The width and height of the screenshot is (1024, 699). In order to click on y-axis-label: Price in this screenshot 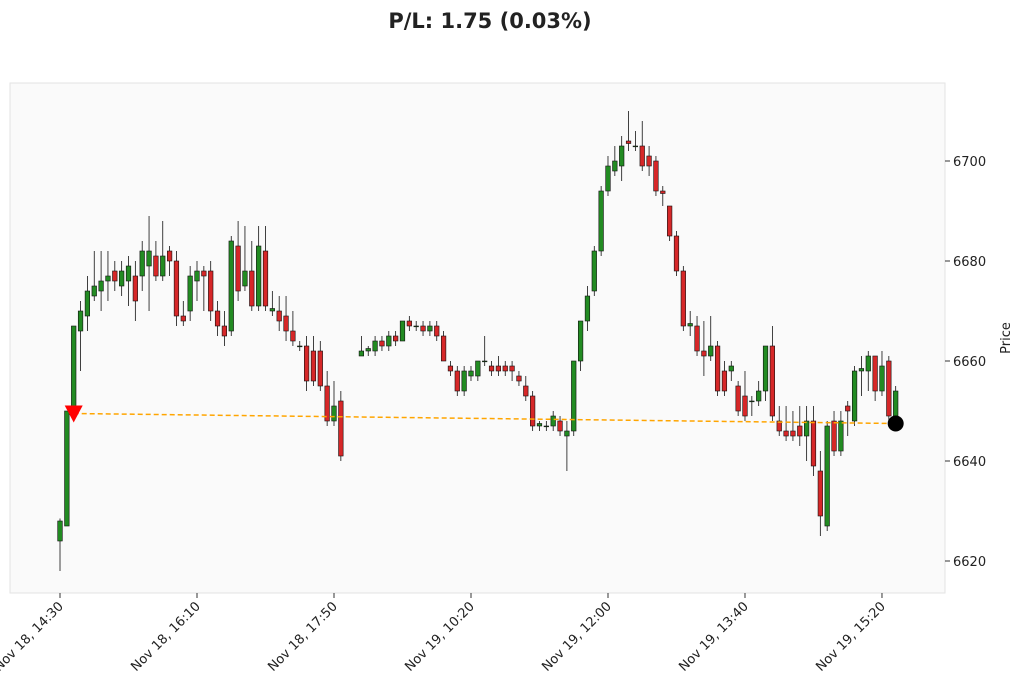, I will do `click(1006, 338)`.